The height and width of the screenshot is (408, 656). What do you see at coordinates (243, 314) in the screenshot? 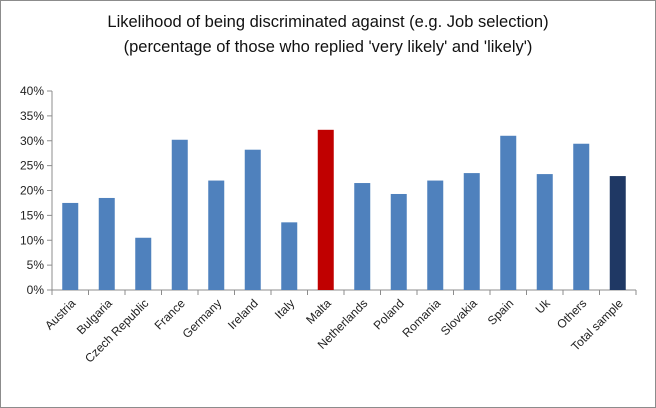
I see `x-tick-label: Ireland` at bounding box center [243, 314].